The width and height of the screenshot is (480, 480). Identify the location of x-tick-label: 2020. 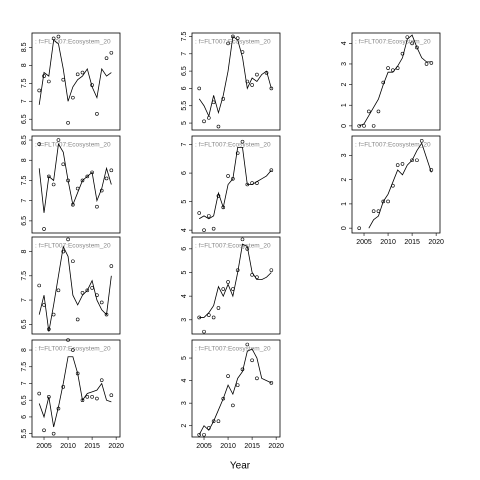
(276, 446).